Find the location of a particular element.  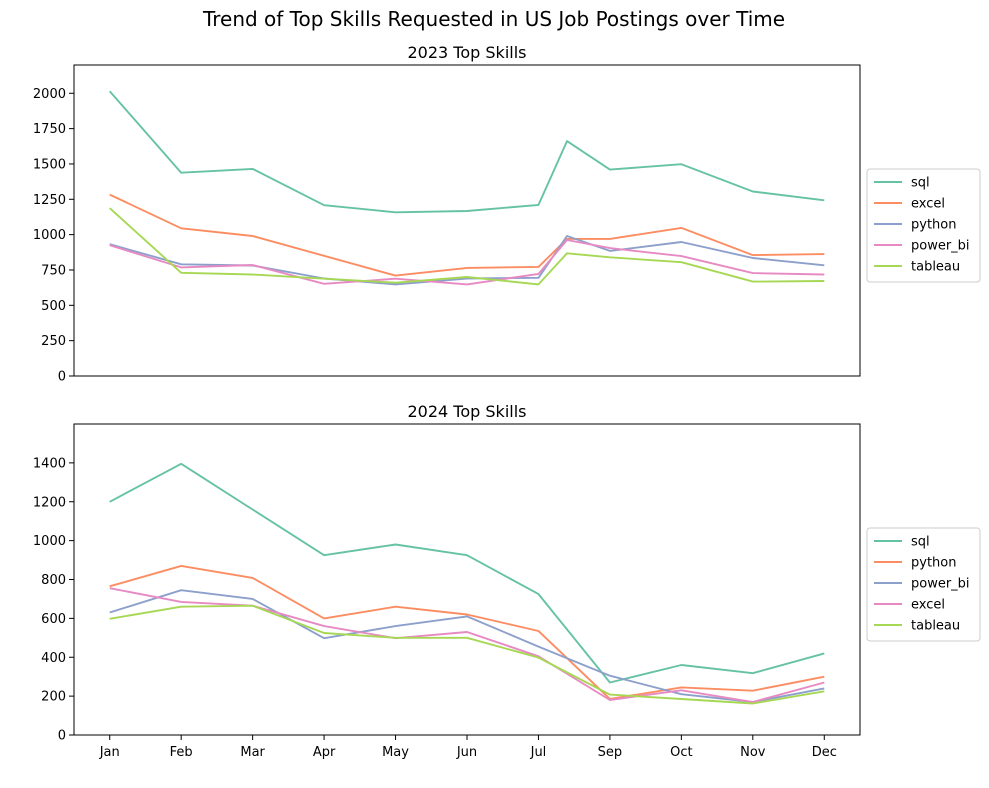

x-tick-label: Jun is located at coordinates (466, 752).